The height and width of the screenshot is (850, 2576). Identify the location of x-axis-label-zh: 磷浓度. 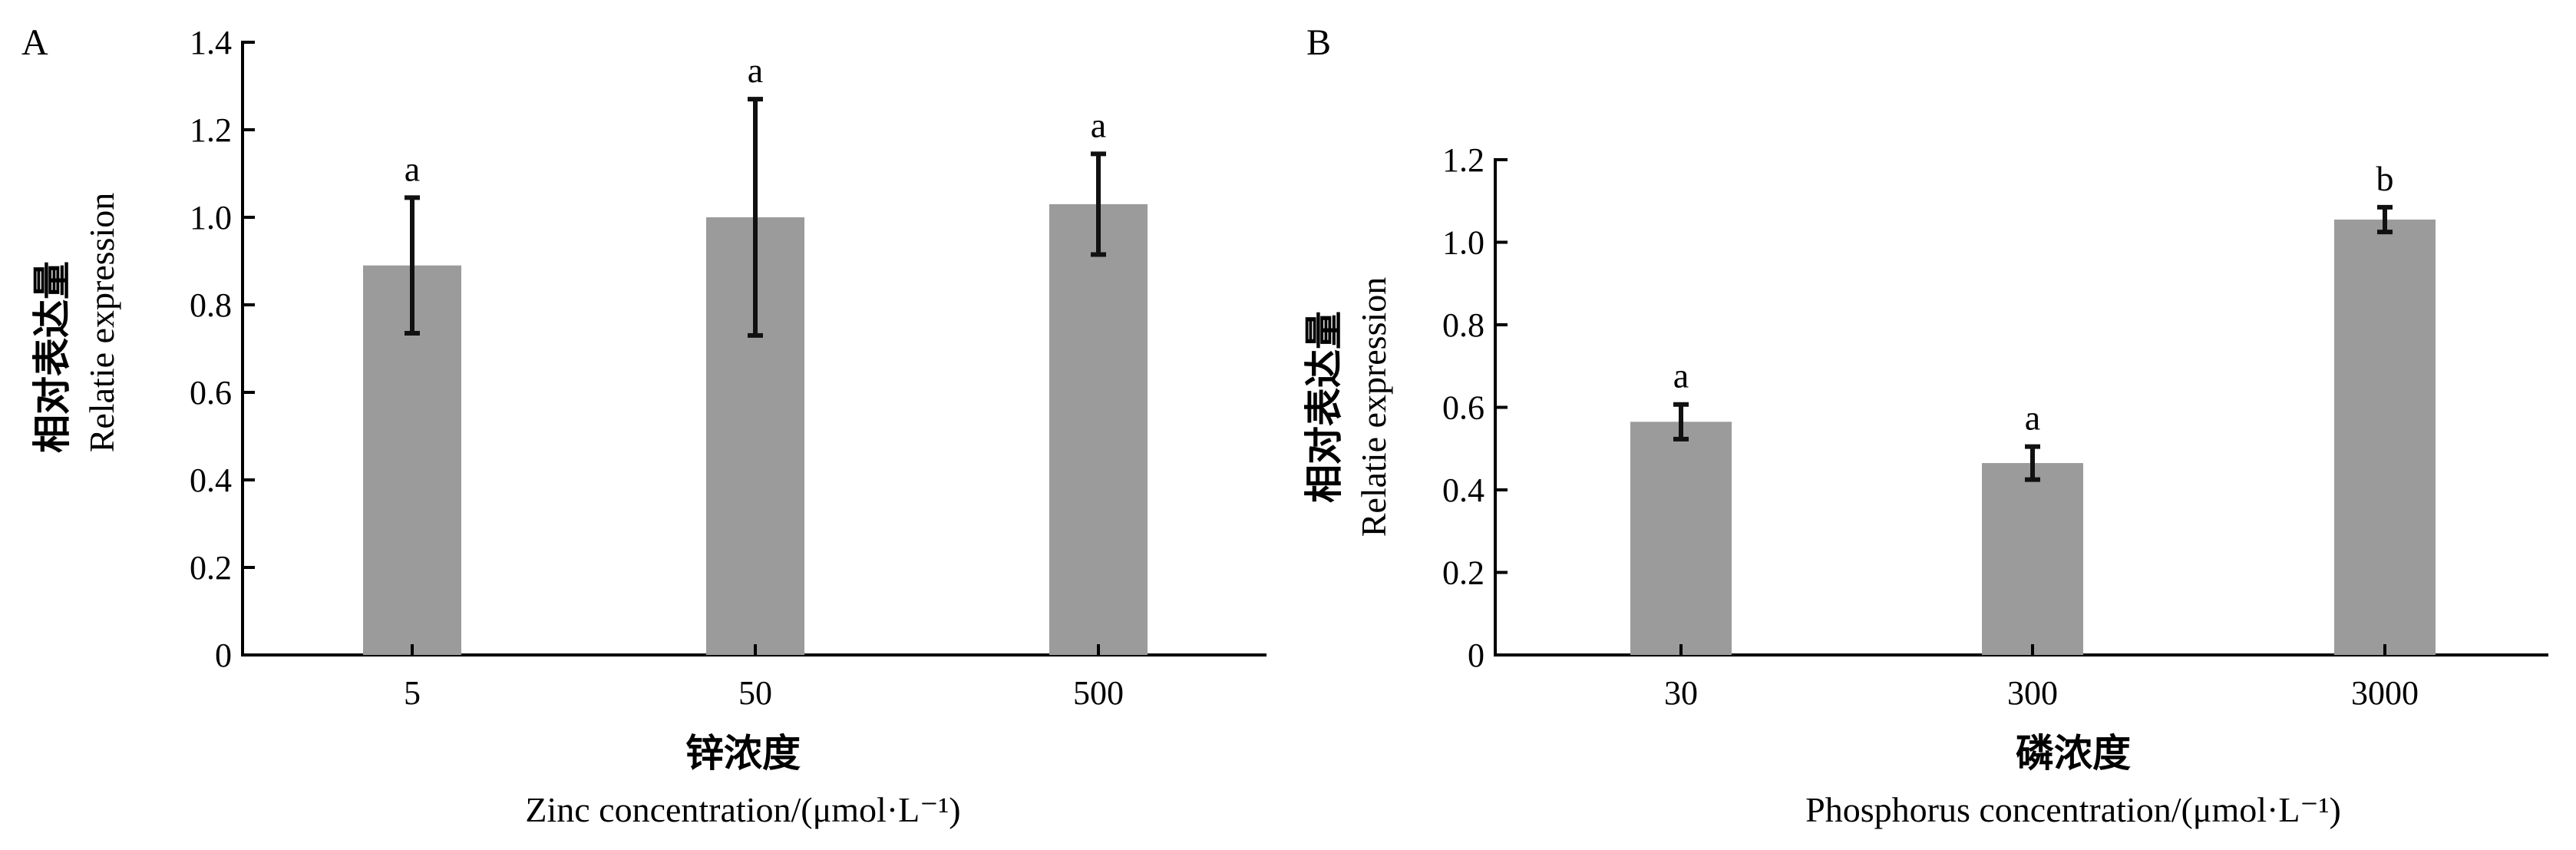
(2073, 753).